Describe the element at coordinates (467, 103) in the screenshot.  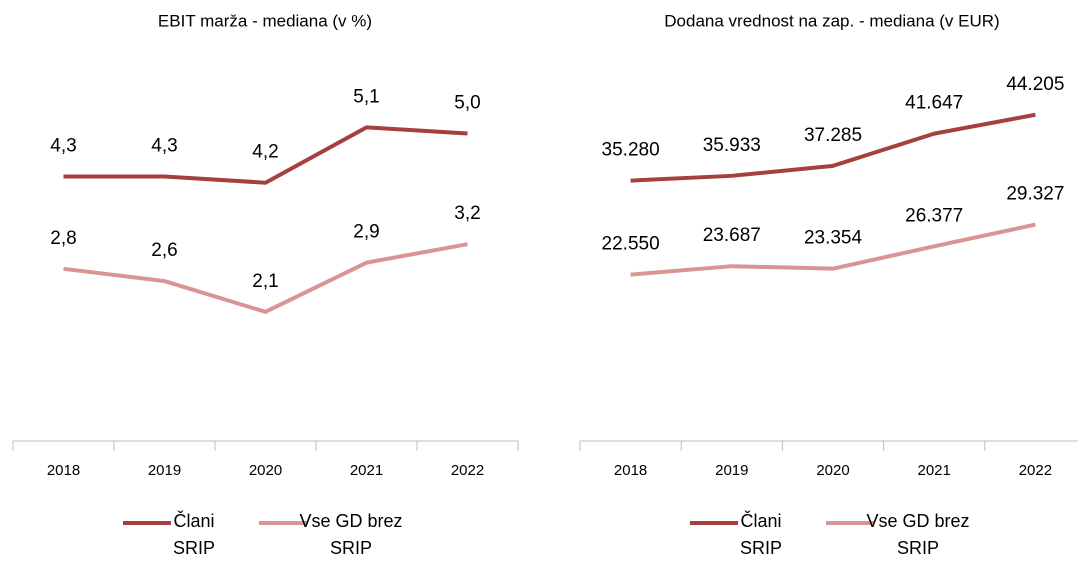
I see `data-label: 5,0` at that location.